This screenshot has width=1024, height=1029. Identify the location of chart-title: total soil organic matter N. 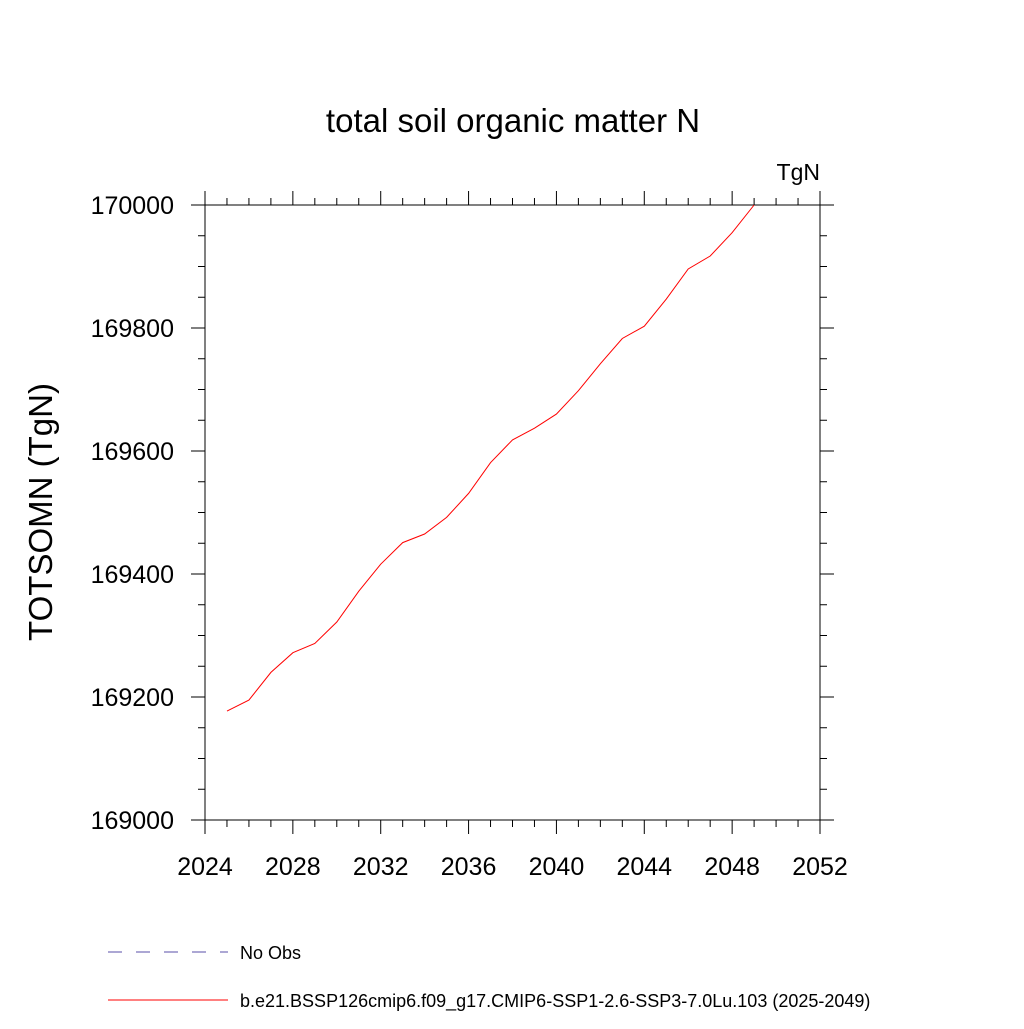
(513, 120).